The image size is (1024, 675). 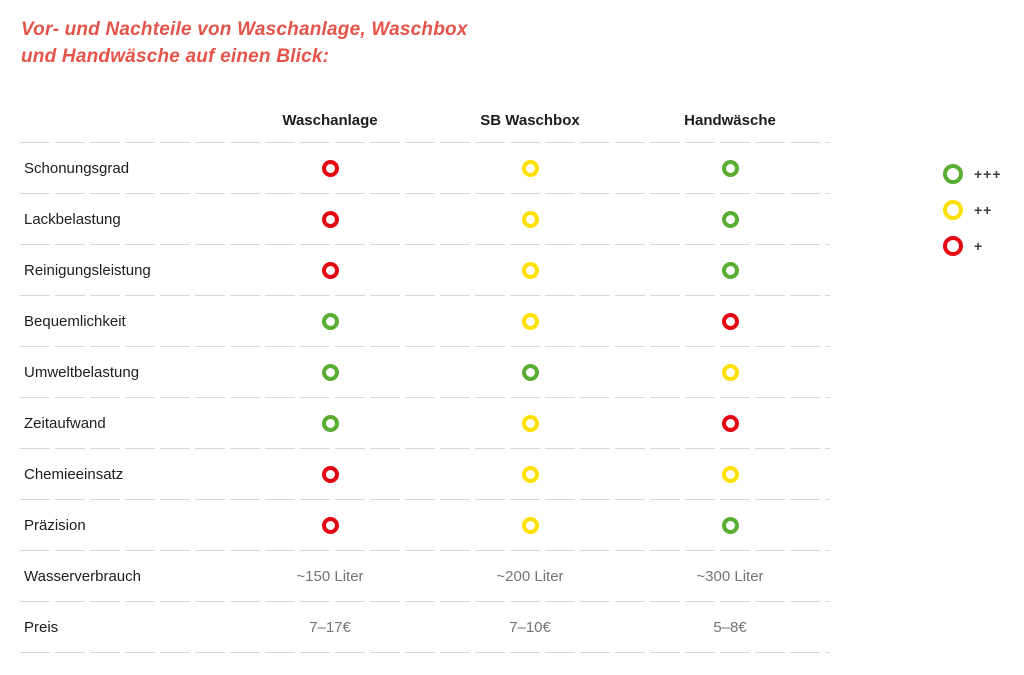 I want to click on row-label: Bequemlichkeit, so click(x=75, y=321).